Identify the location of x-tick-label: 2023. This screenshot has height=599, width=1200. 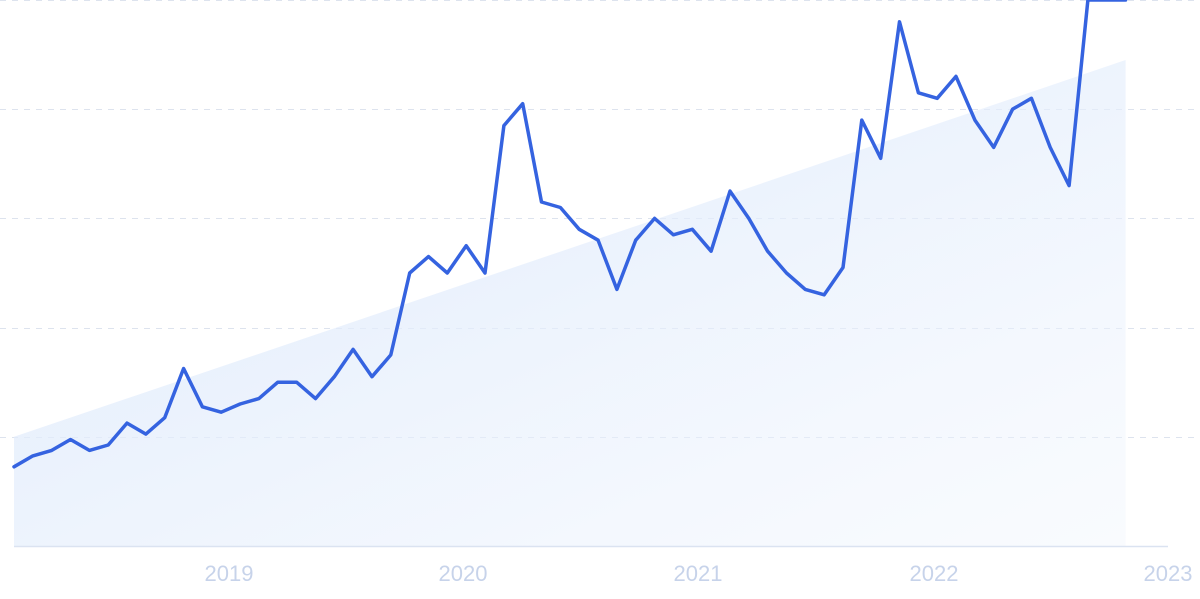
(1168, 573).